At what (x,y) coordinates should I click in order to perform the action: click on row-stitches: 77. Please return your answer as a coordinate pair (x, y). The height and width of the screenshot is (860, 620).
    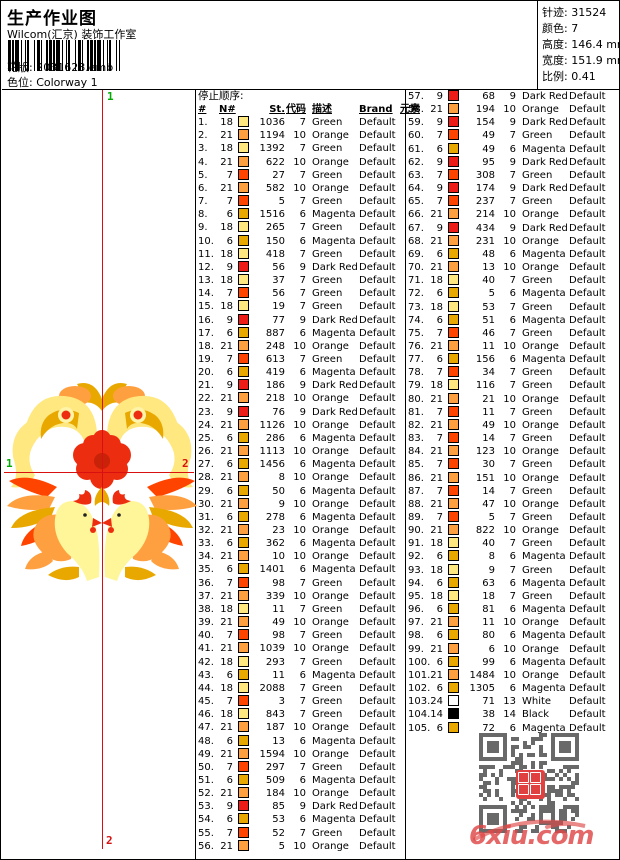
    Looking at the image, I should click on (278, 320).